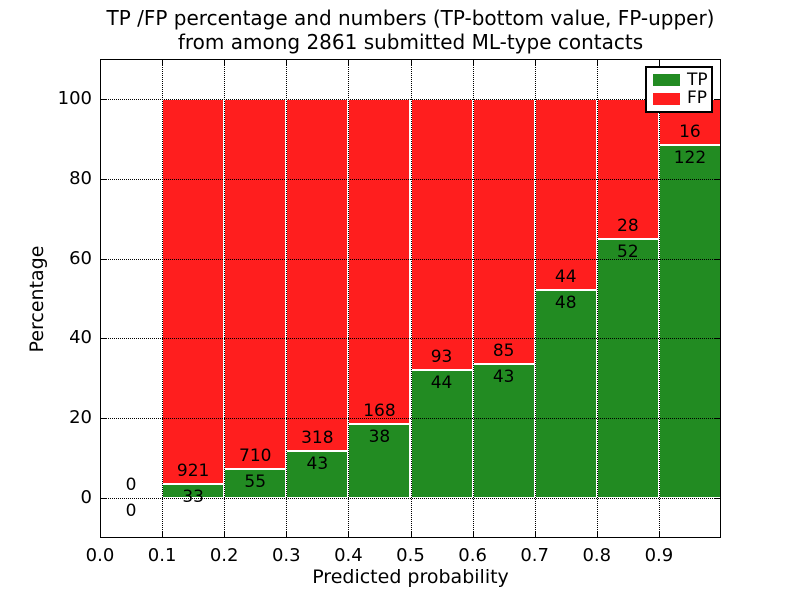 The image size is (800, 600). I want to click on y-tick-label: 60, so click(80, 258).